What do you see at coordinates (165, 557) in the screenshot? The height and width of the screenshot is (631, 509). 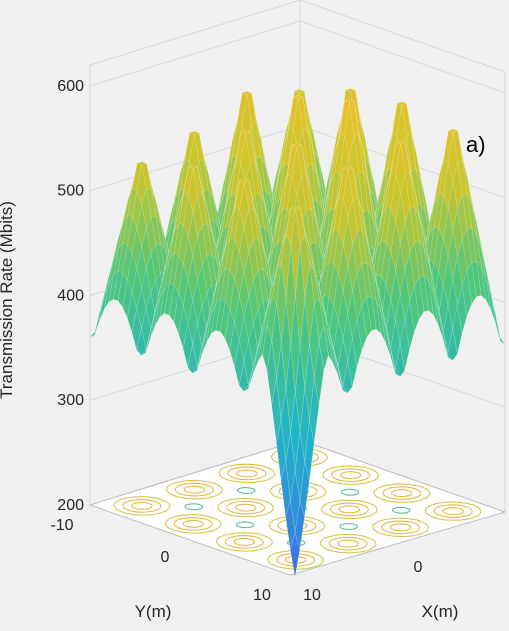 I see `y-tick-label: 0` at bounding box center [165, 557].